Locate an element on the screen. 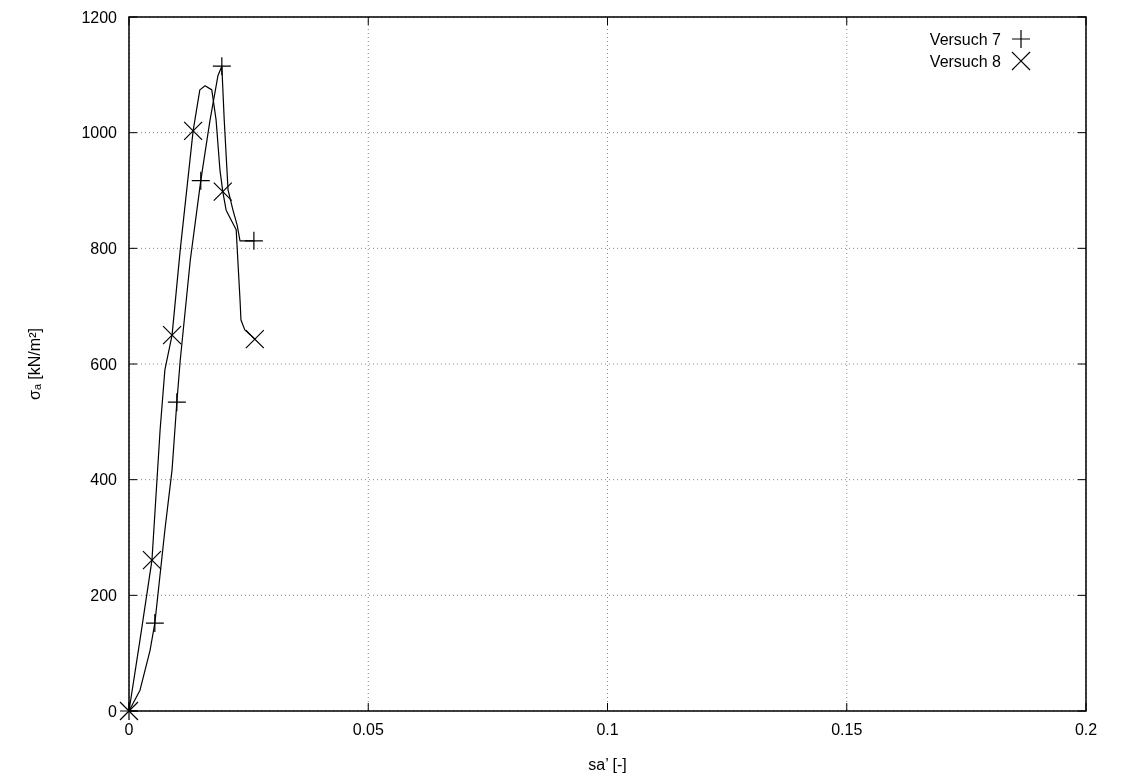 Image resolution: width=1126 pixels, height=782 pixels. y-tick-label: 600 is located at coordinates (104, 364).